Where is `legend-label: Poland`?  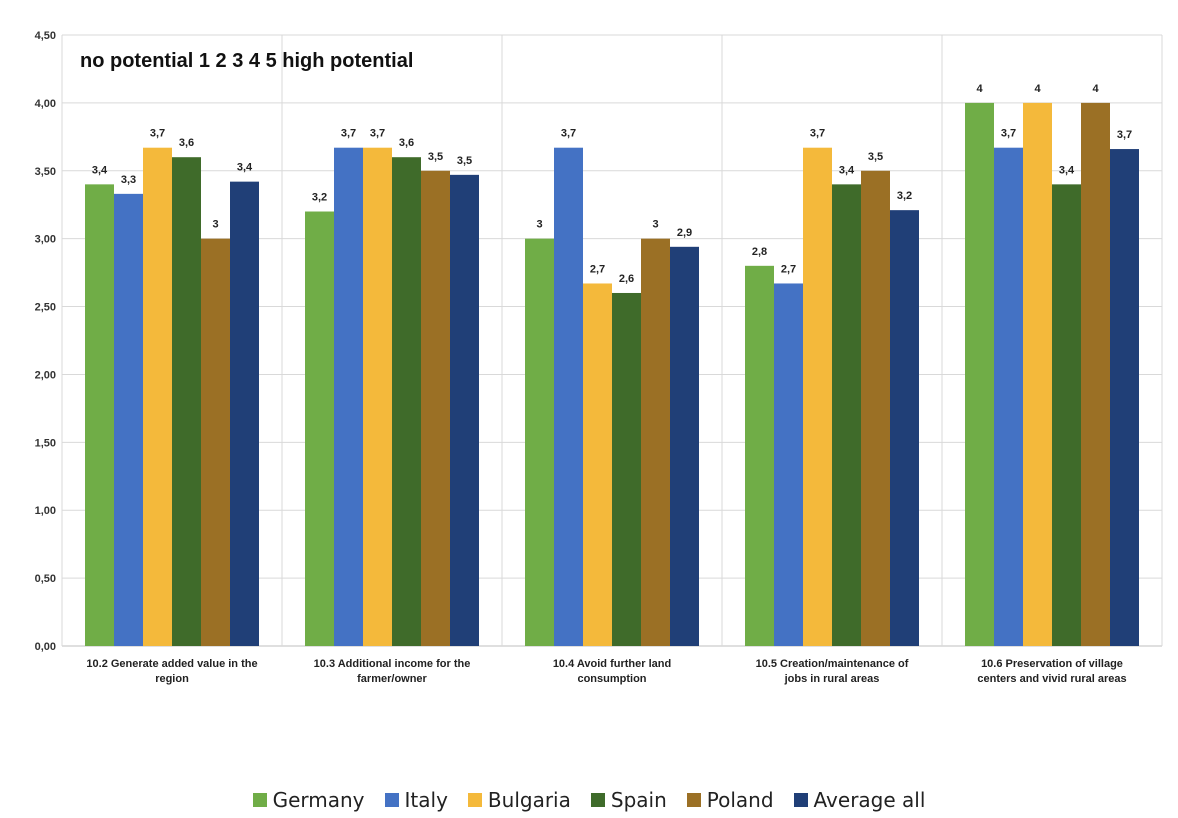
legend-label: Poland is located at coordinates (740, 800).